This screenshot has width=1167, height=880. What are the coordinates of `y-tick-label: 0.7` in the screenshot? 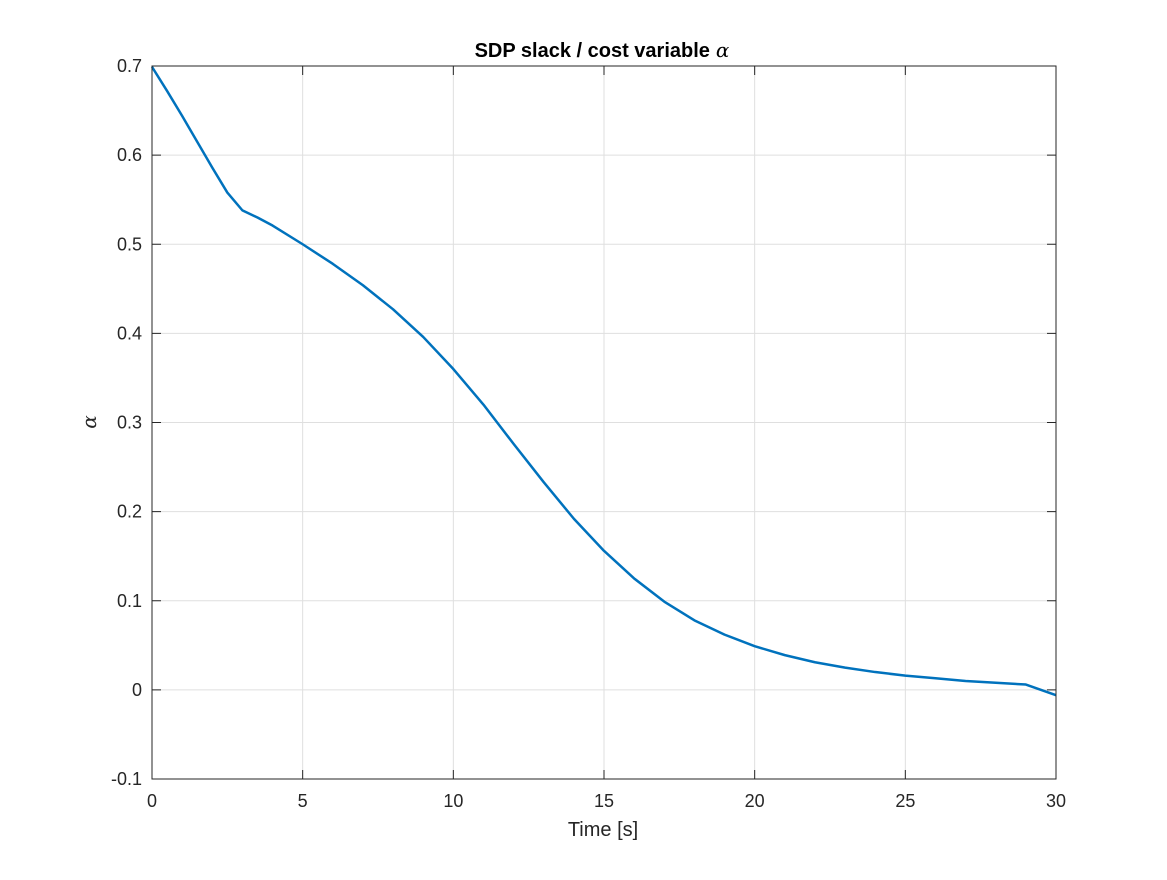 It's located at (129, 66).